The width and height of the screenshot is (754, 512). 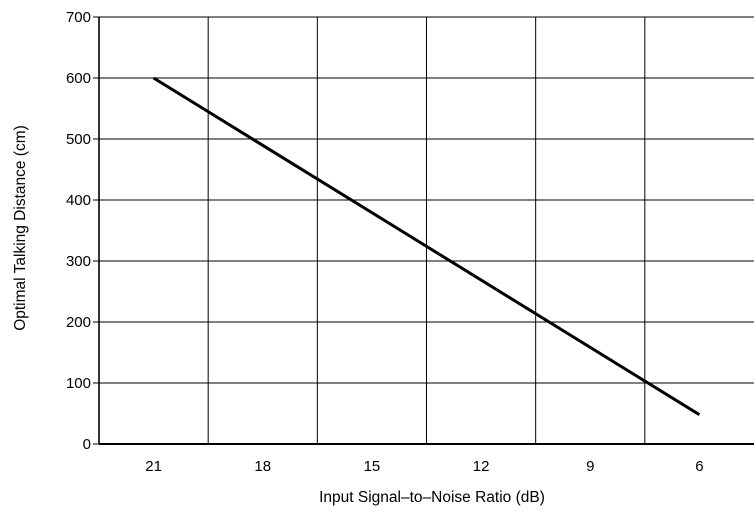 I want to click on y-axis-title: Optimal Talking Distance (cm), so click(x=20, y=228).